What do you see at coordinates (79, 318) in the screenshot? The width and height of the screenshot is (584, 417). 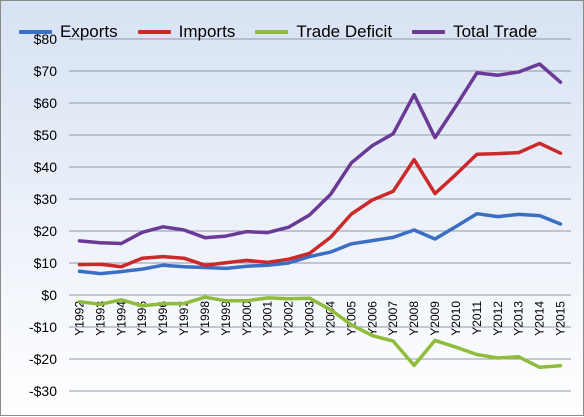 I see `x-tick-label: Y1992` at bounding box center [79, 318].